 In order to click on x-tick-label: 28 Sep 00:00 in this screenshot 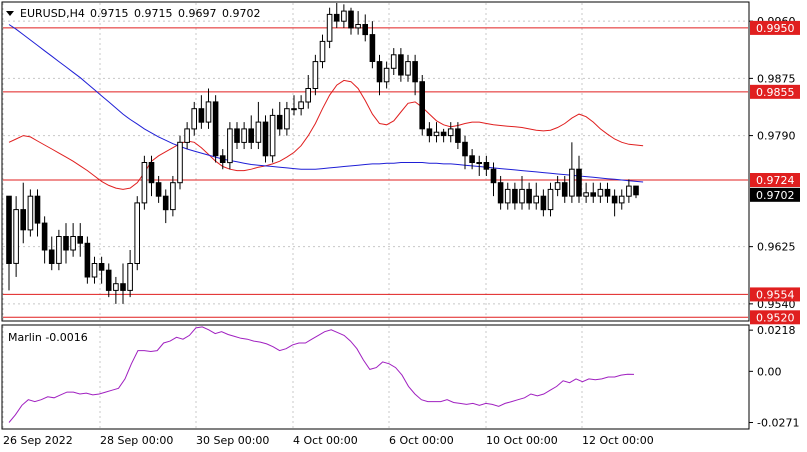, I will do `click(136, 440)`.